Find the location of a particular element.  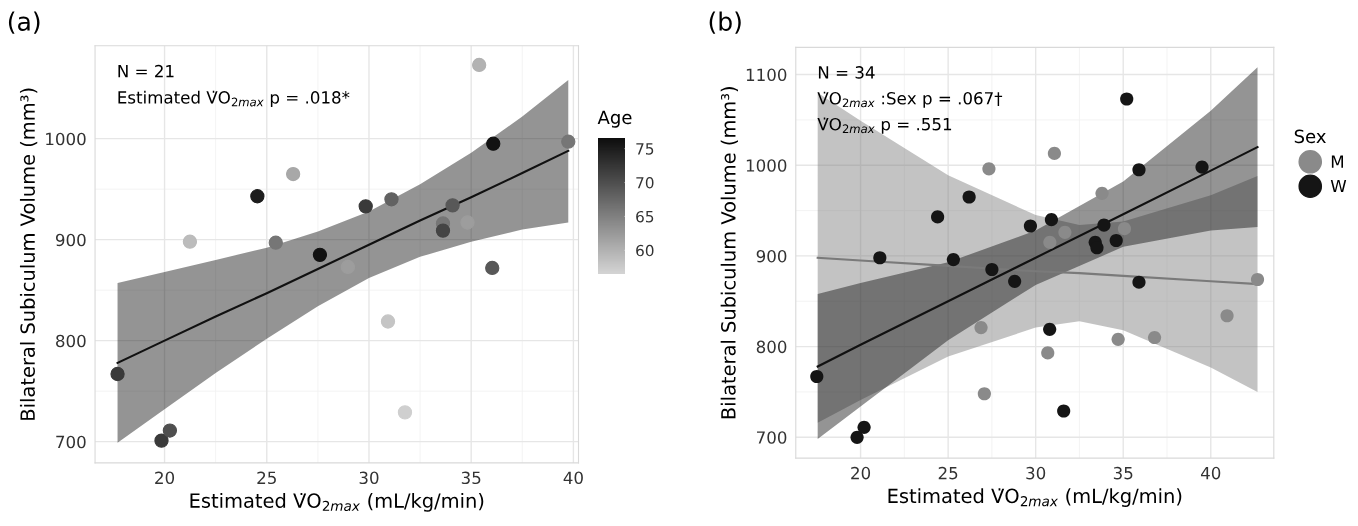

color-bar-label: 65 is located at coordinates (645, 216).